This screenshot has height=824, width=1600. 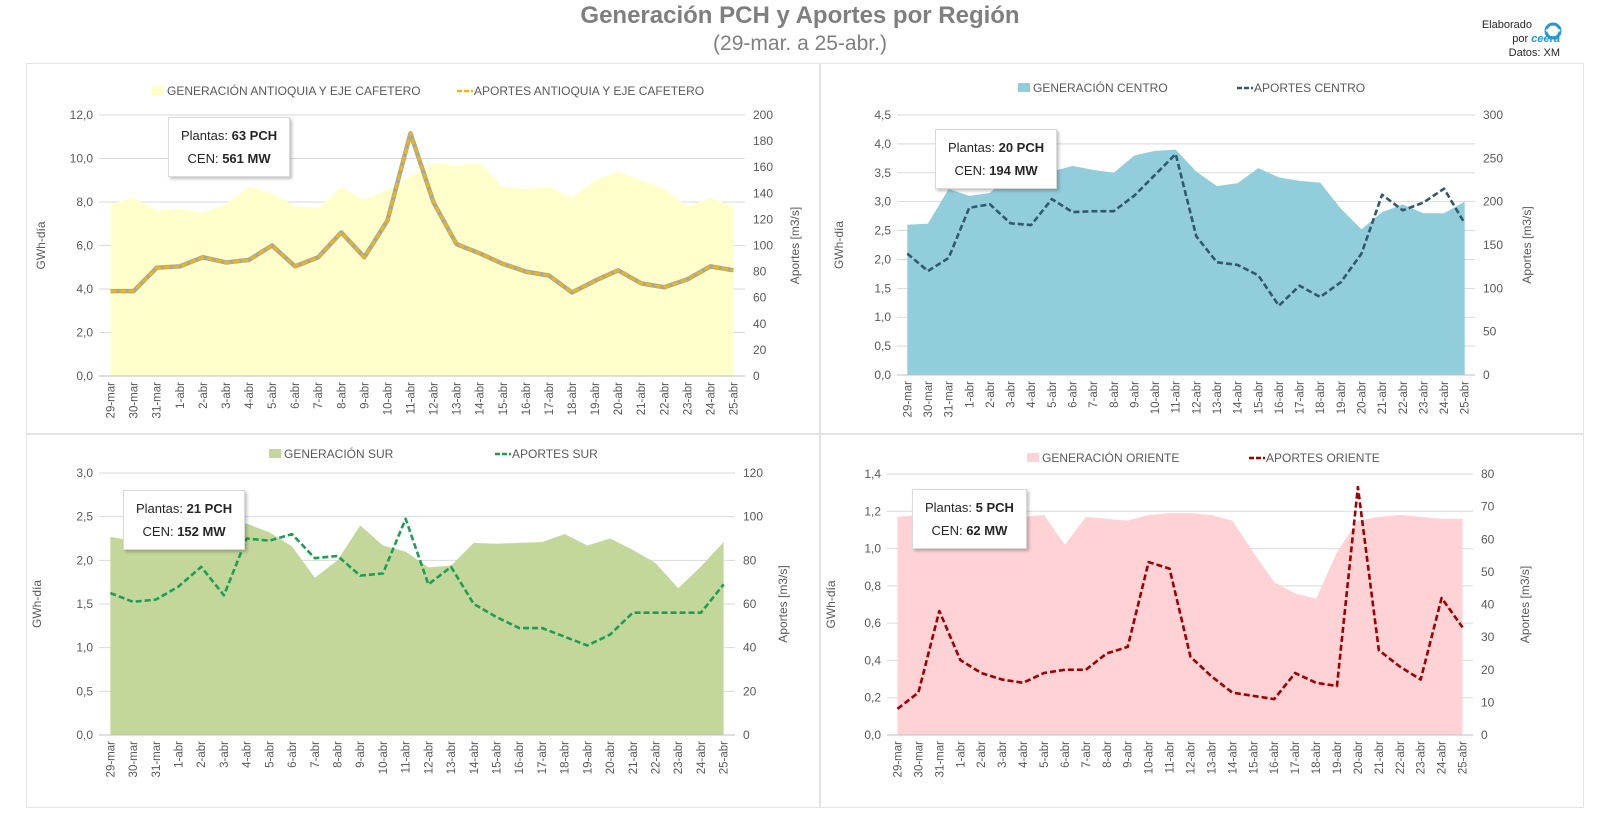 What do you see at coordinates (800, 43) in the screenshot?
I see `page-subtitle: (29-mar. a 25-abr.)` at bounding box center [800, 43].